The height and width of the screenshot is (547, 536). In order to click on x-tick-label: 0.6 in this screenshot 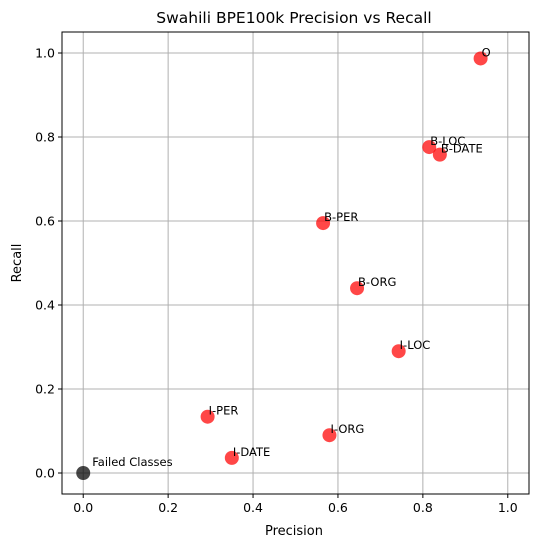, I will do `click(338, 507)`.